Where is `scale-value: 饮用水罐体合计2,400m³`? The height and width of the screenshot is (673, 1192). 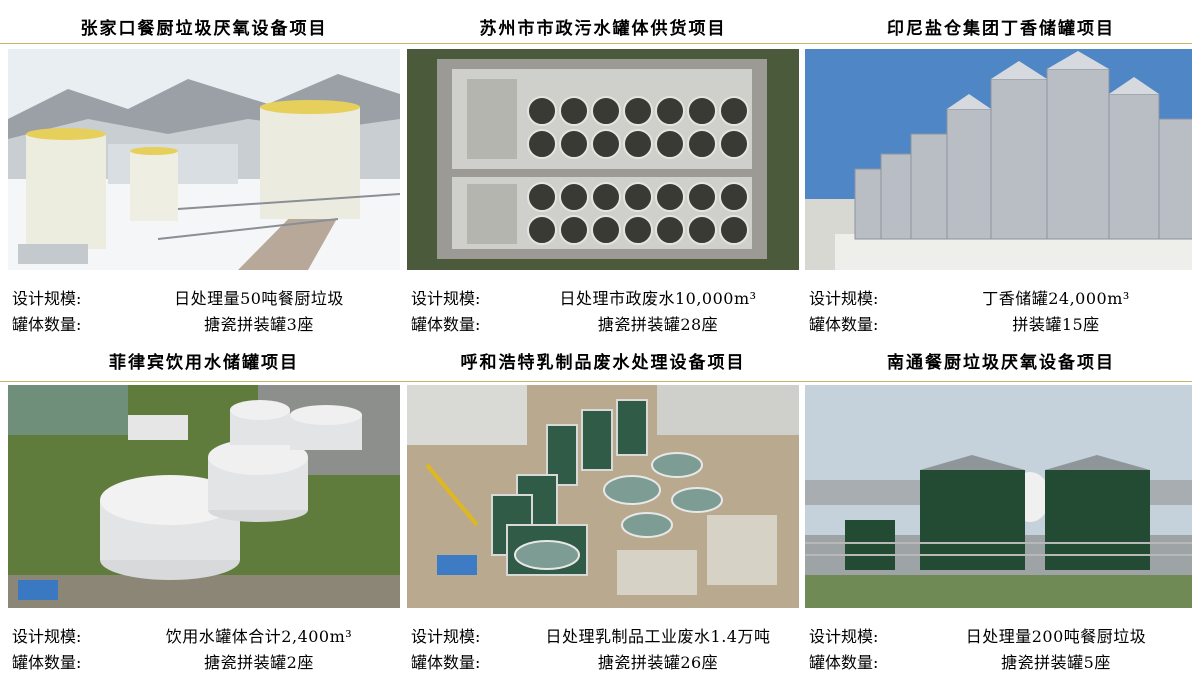
scale-value: 饮用水罐体合计2,400m³ is located at coordinates (259, 636).